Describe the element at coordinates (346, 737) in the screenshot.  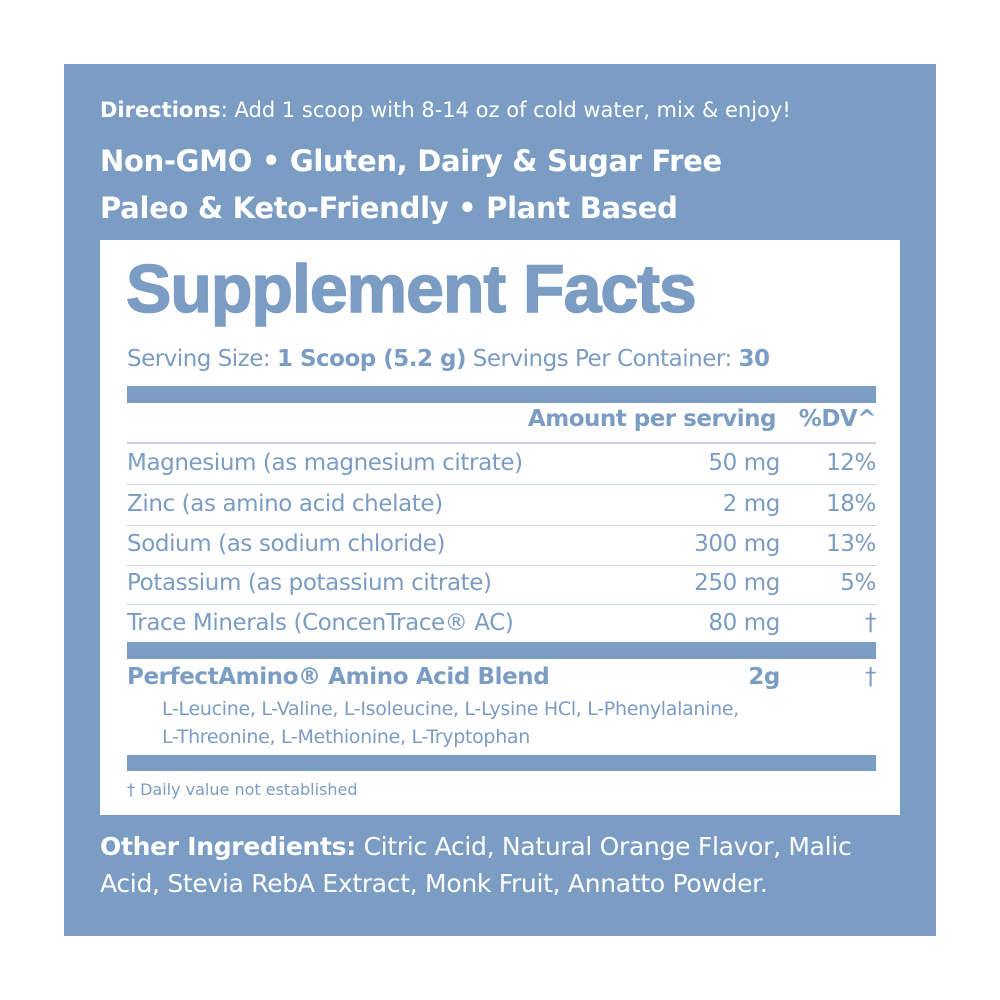
I see `blend-ingredients-2: L-Threonine, L-Methionine, L-Tryptophan` at that location.